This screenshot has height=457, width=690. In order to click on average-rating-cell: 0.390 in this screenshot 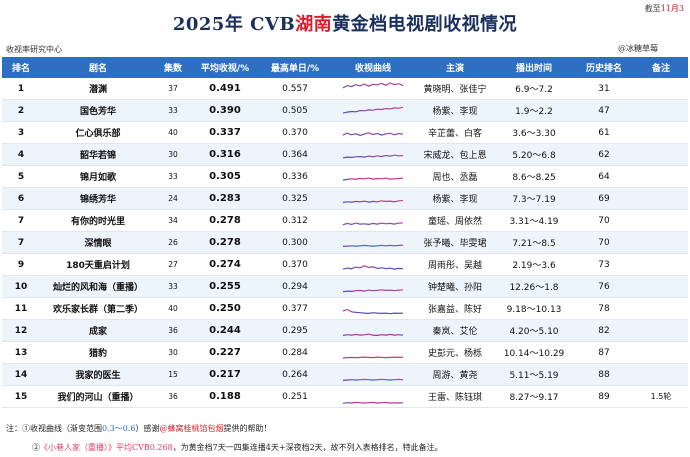, I will do `click(225, 110)`.